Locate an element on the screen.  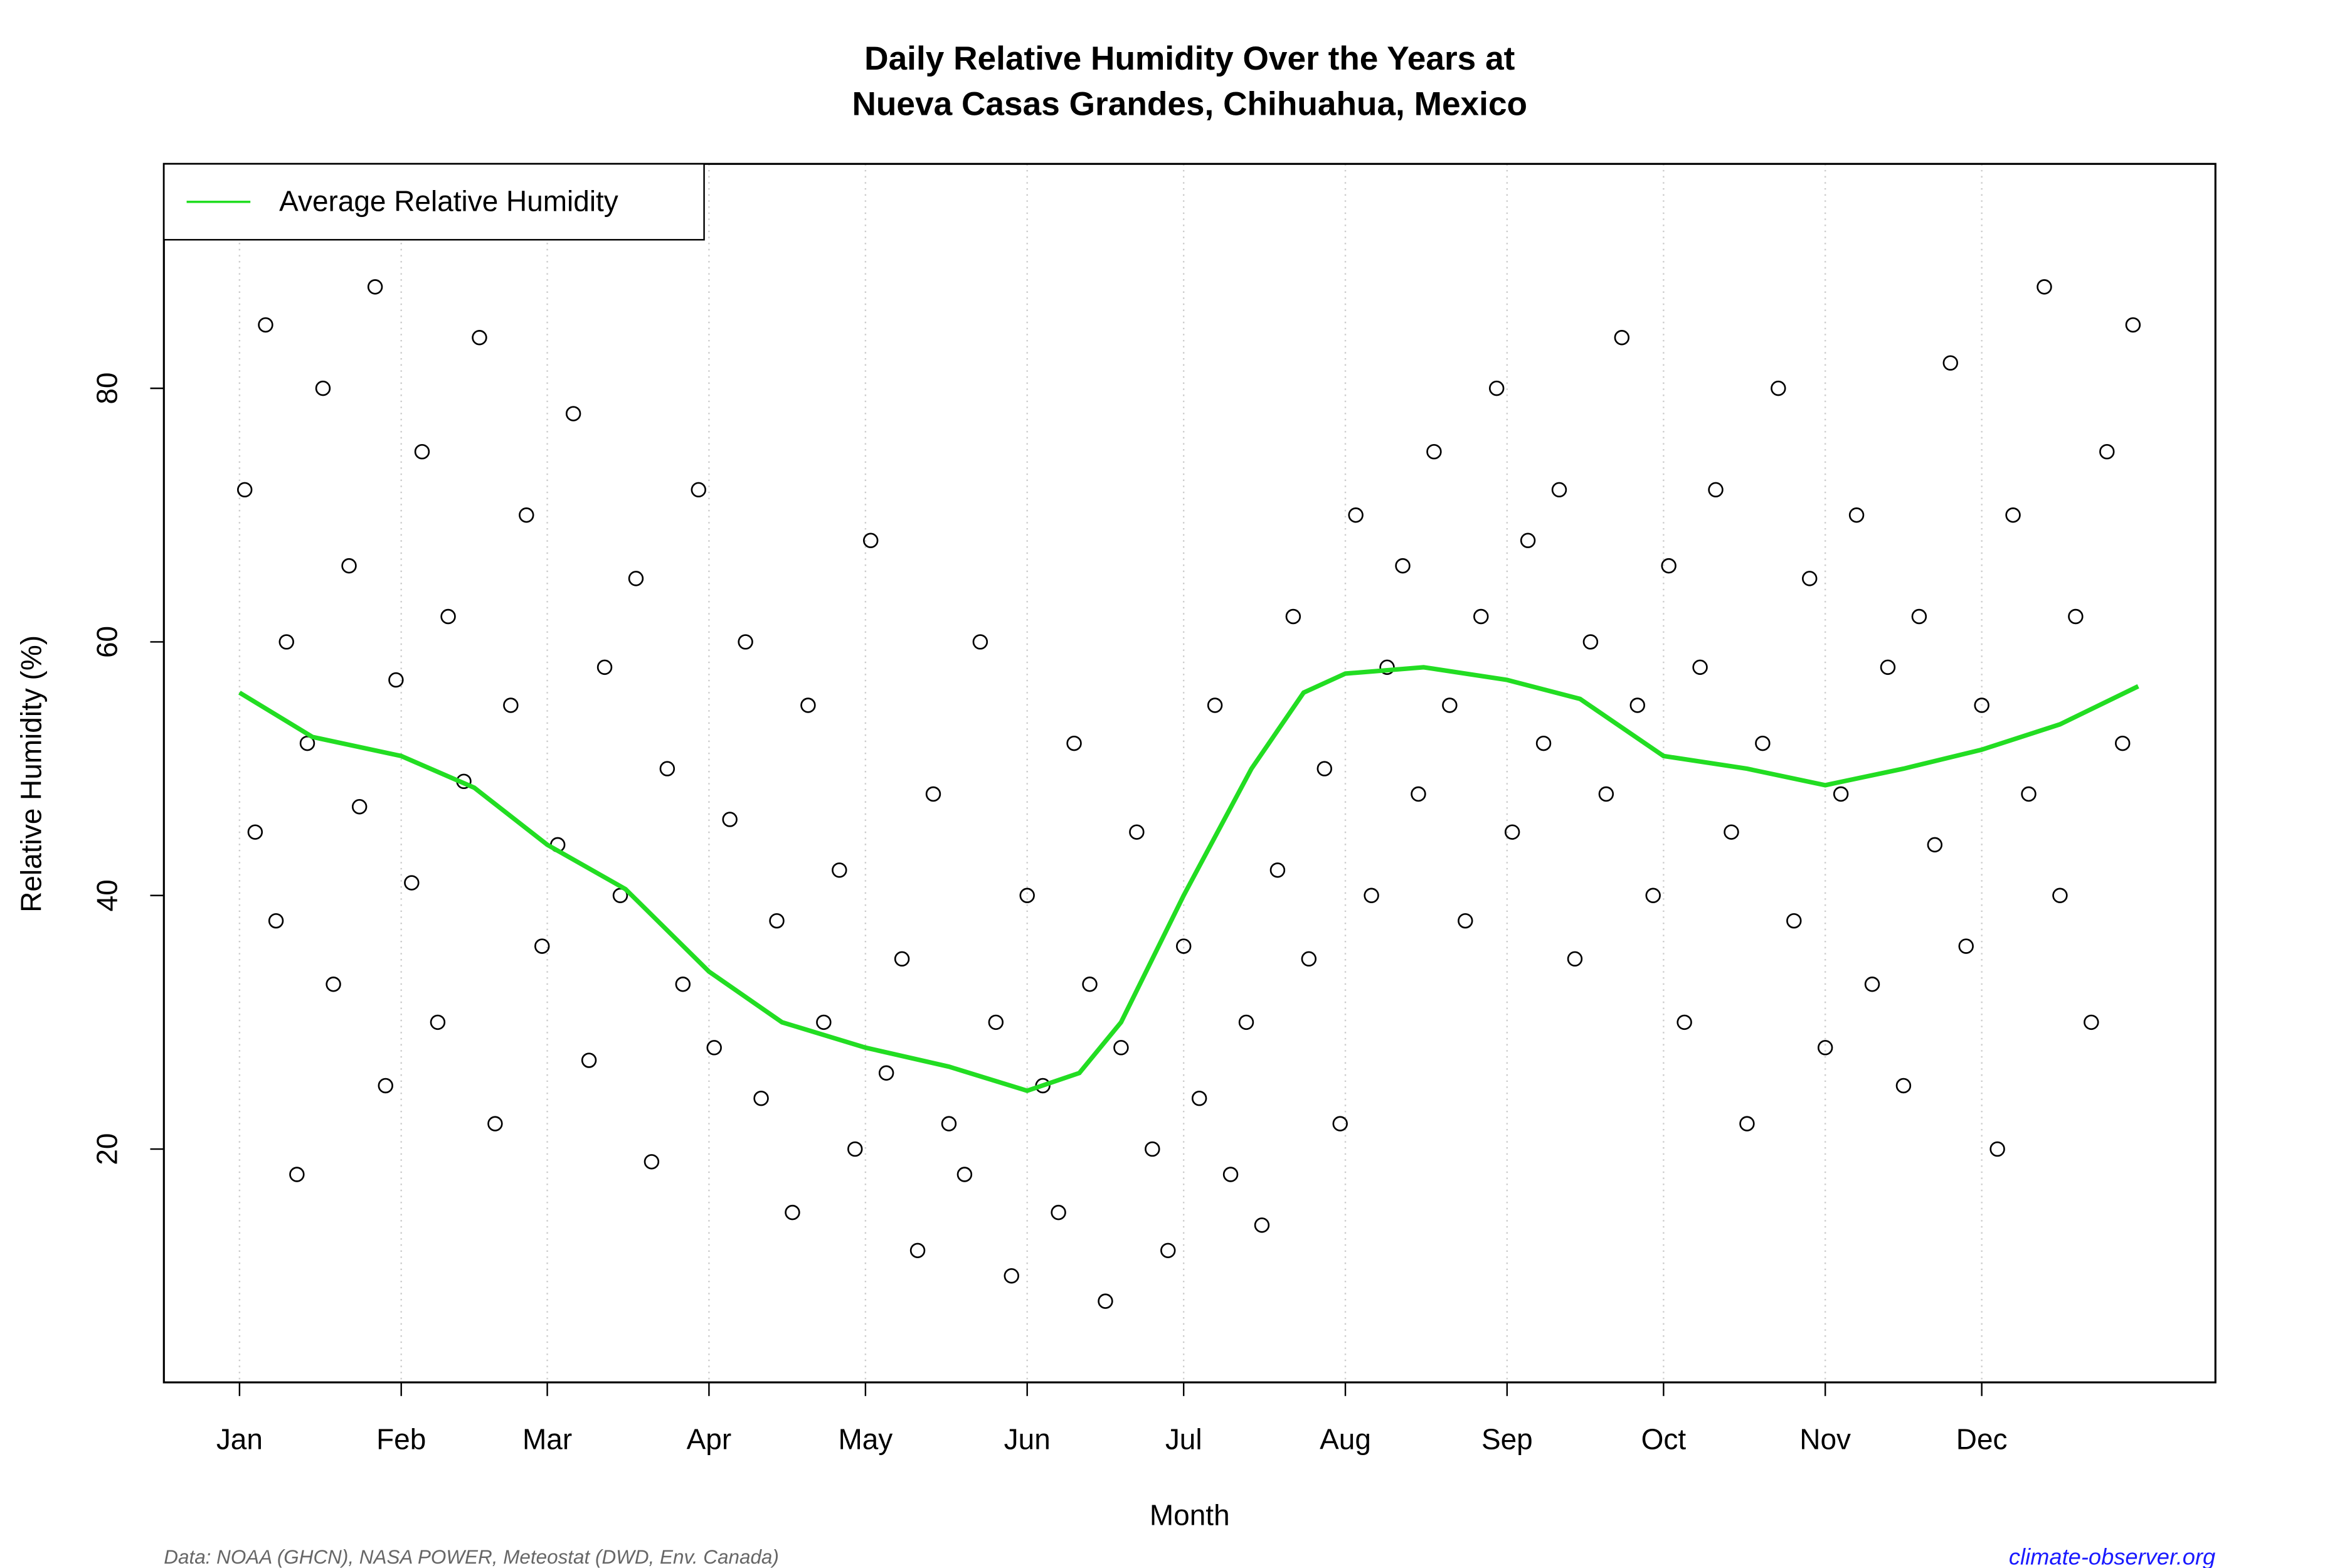
site-link: climate-observer.org is located at coordinates (2112, 1556).